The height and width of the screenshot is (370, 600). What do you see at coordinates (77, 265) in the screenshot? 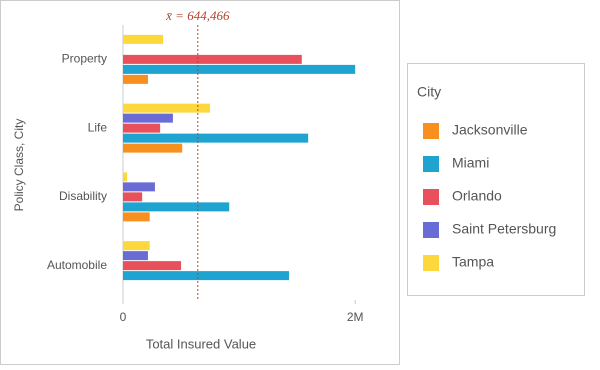
I see `y-tick-label: Automobile` at bounding box center [77, 265].